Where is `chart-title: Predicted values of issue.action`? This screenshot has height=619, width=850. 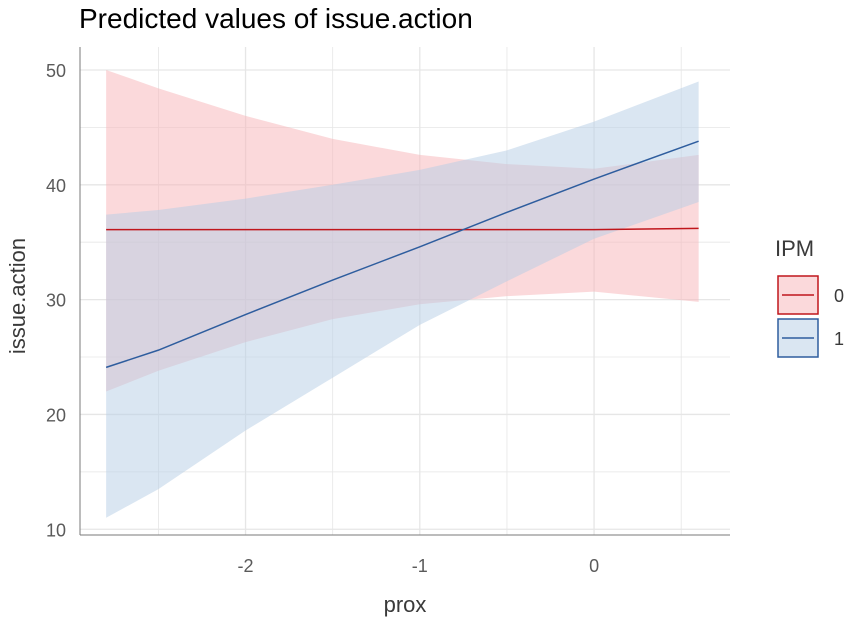 chart-title: Predicted values of issue.action is located at coordinates (276, 18).